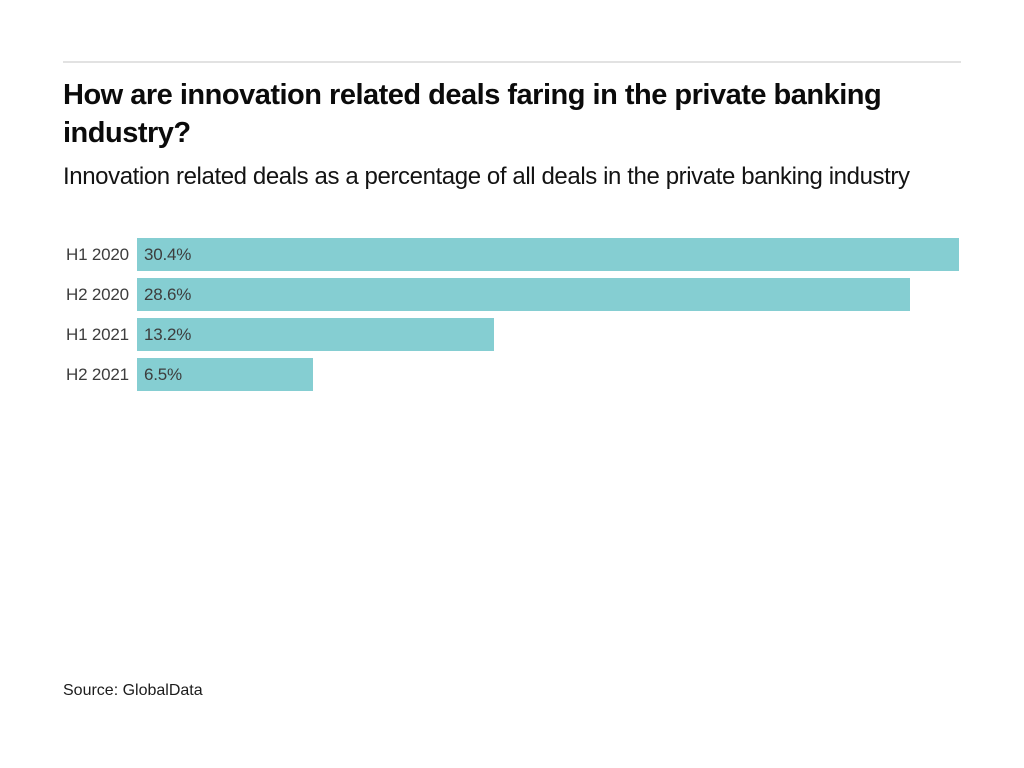  I want to click on bar-row: H1 2021 13.2%, so click(512, 334).